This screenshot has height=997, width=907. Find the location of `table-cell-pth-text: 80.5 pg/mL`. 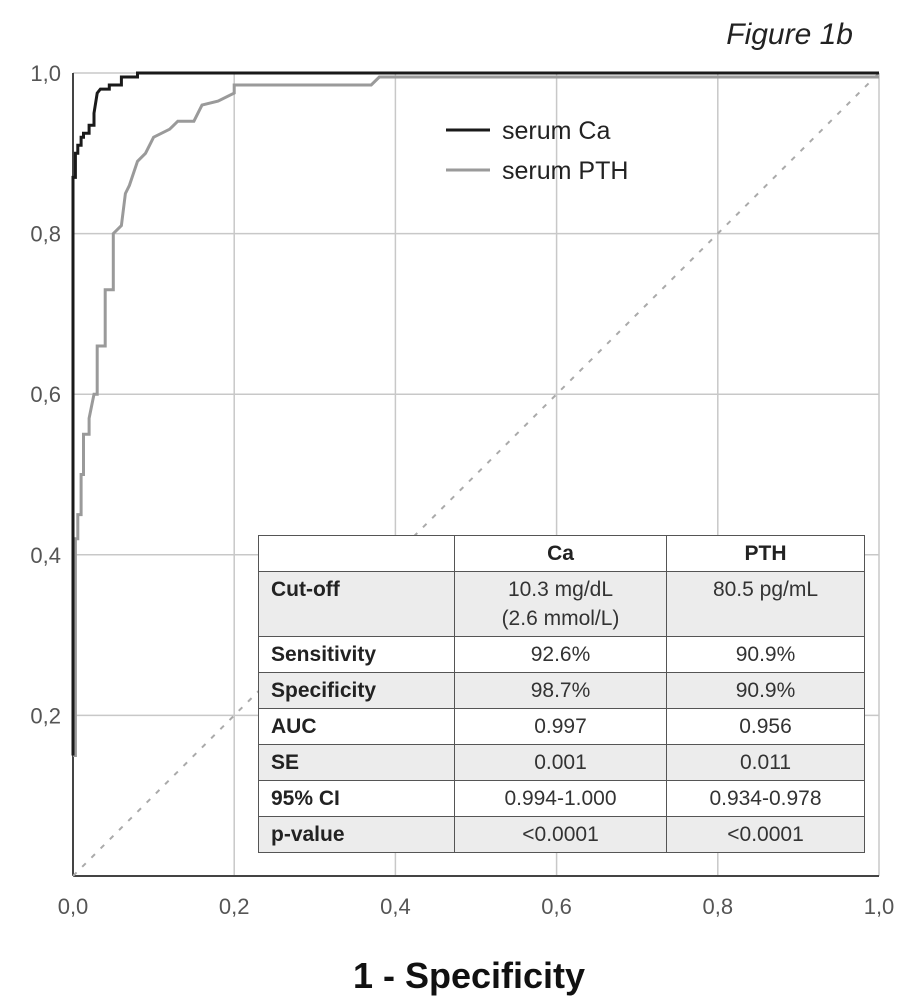

table-cell-pth-text: 80.5 pg/mL is located at coordinates (765, 589).